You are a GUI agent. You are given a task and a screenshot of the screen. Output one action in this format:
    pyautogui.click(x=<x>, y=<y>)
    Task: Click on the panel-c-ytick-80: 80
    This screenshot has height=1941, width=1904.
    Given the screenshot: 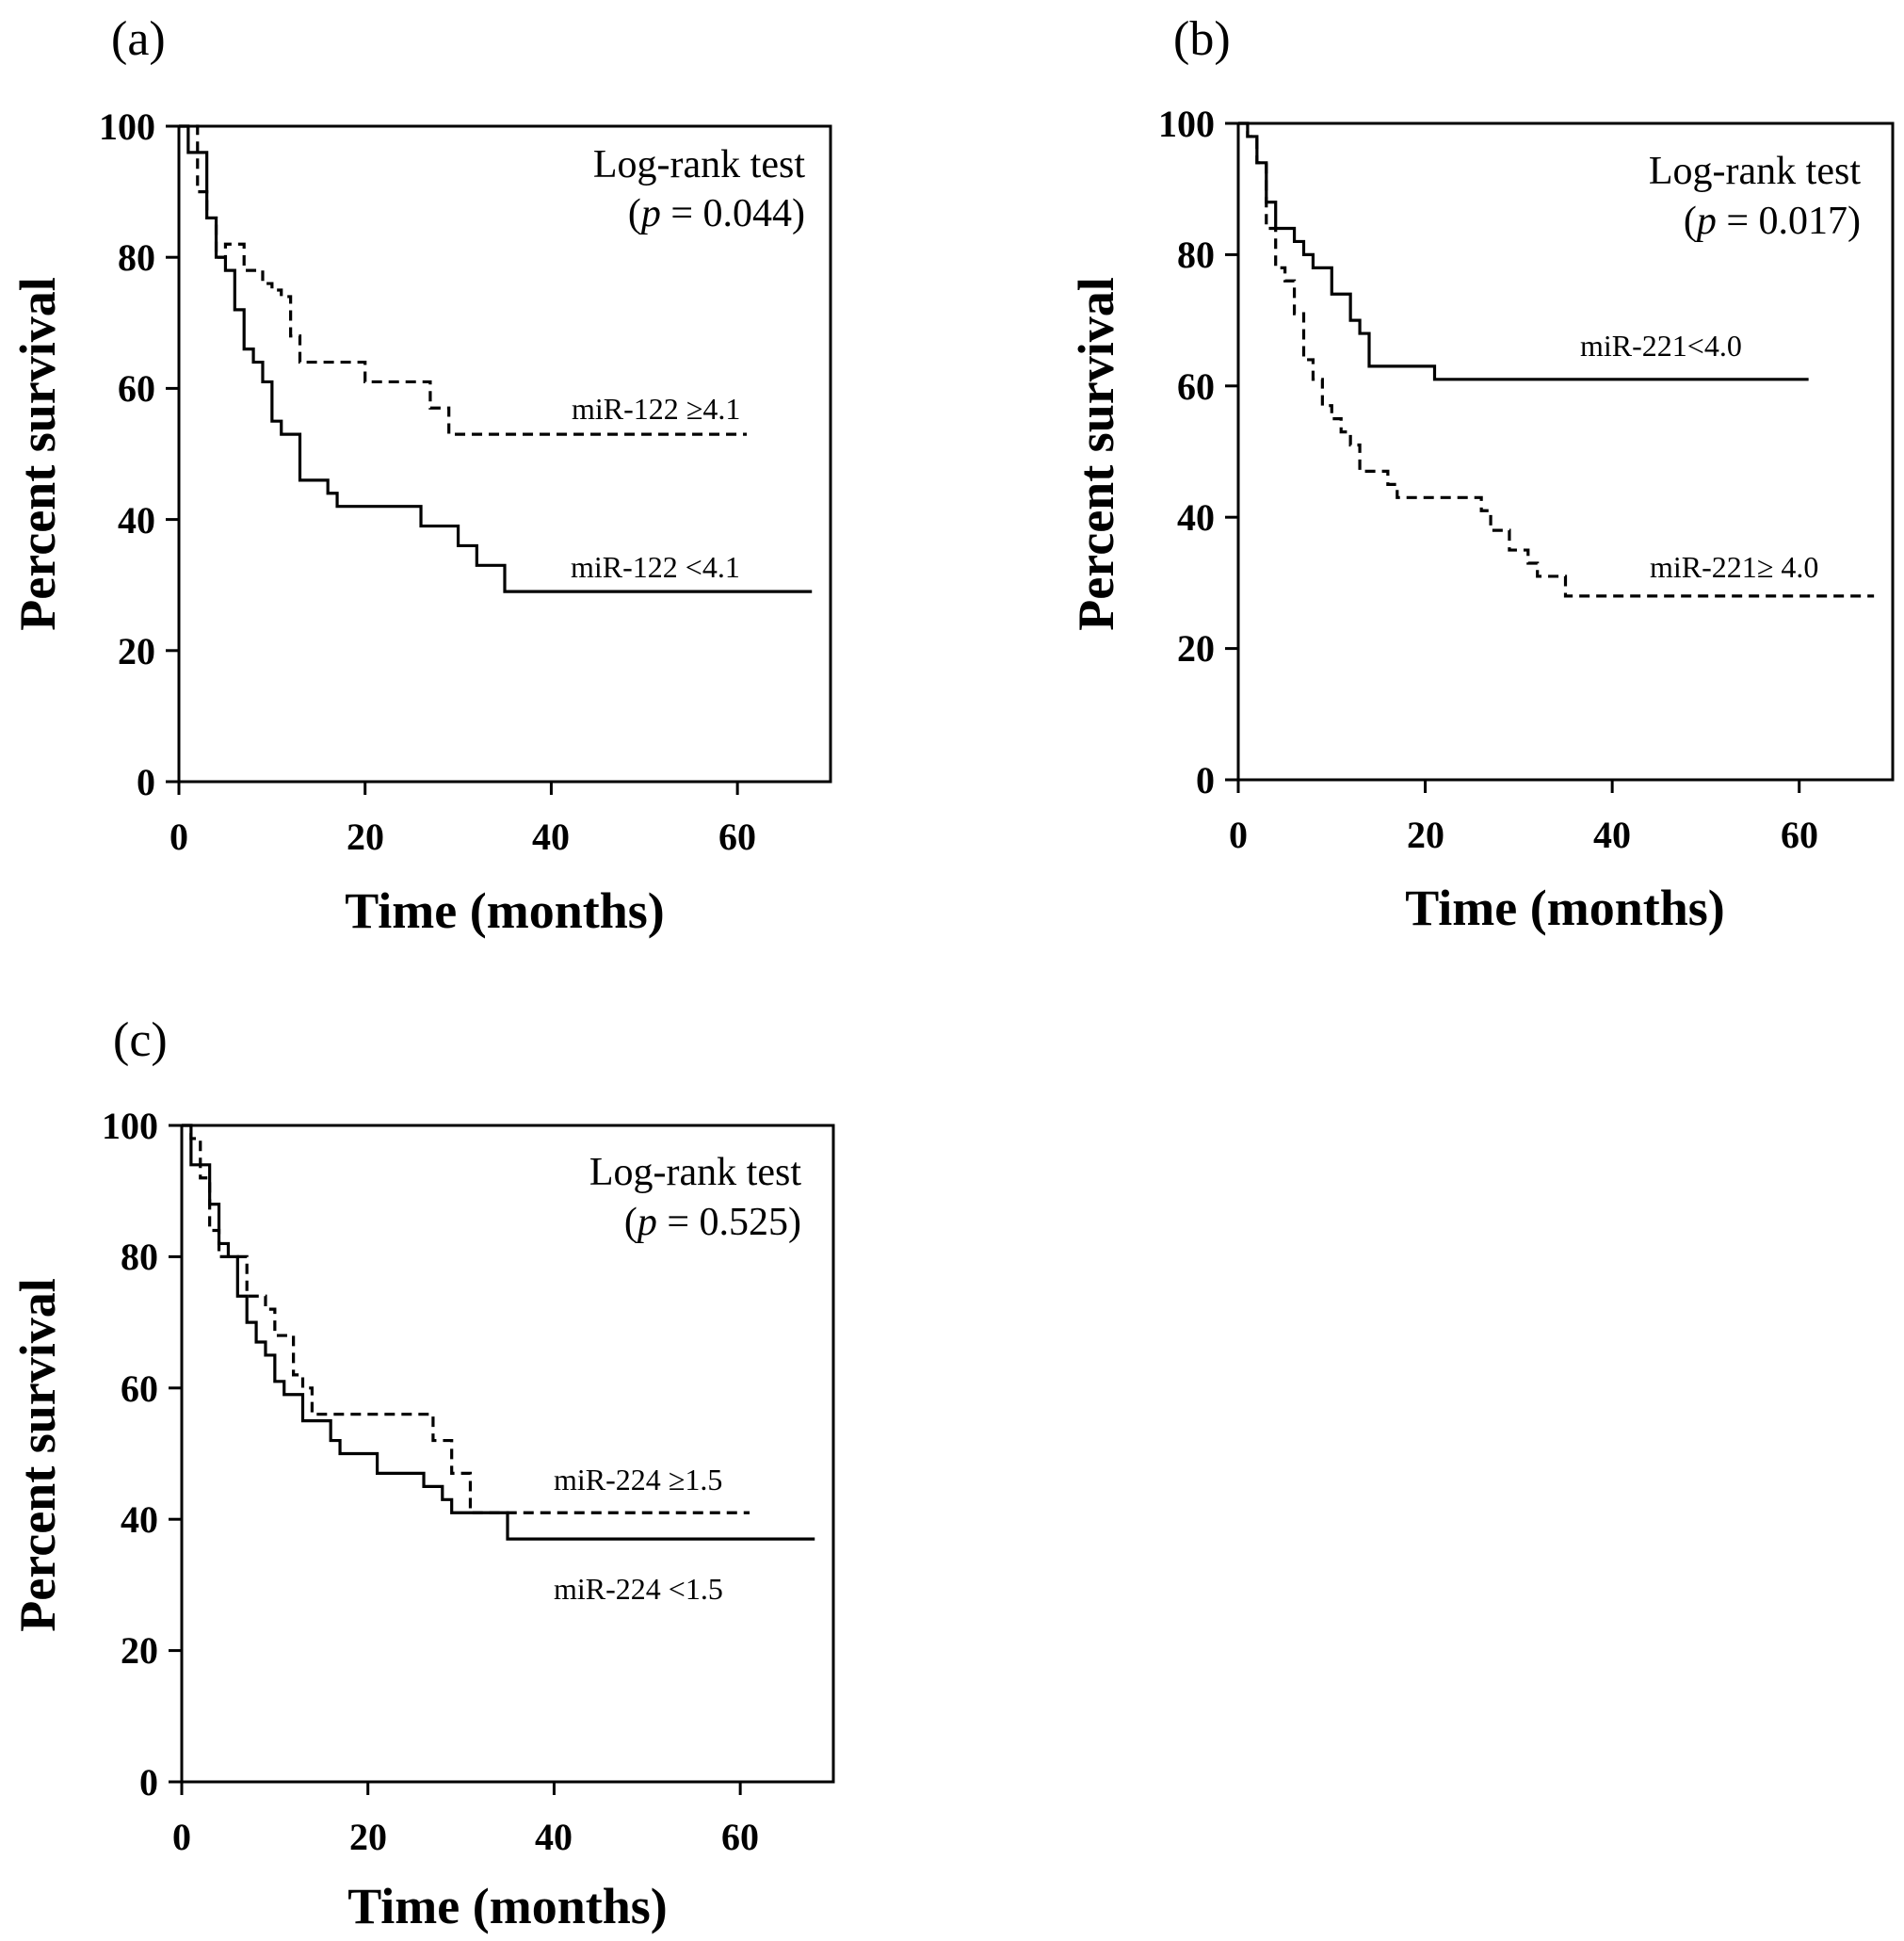 What is the action you would take?
    pyautogui.click(x=139, y=1257)
    